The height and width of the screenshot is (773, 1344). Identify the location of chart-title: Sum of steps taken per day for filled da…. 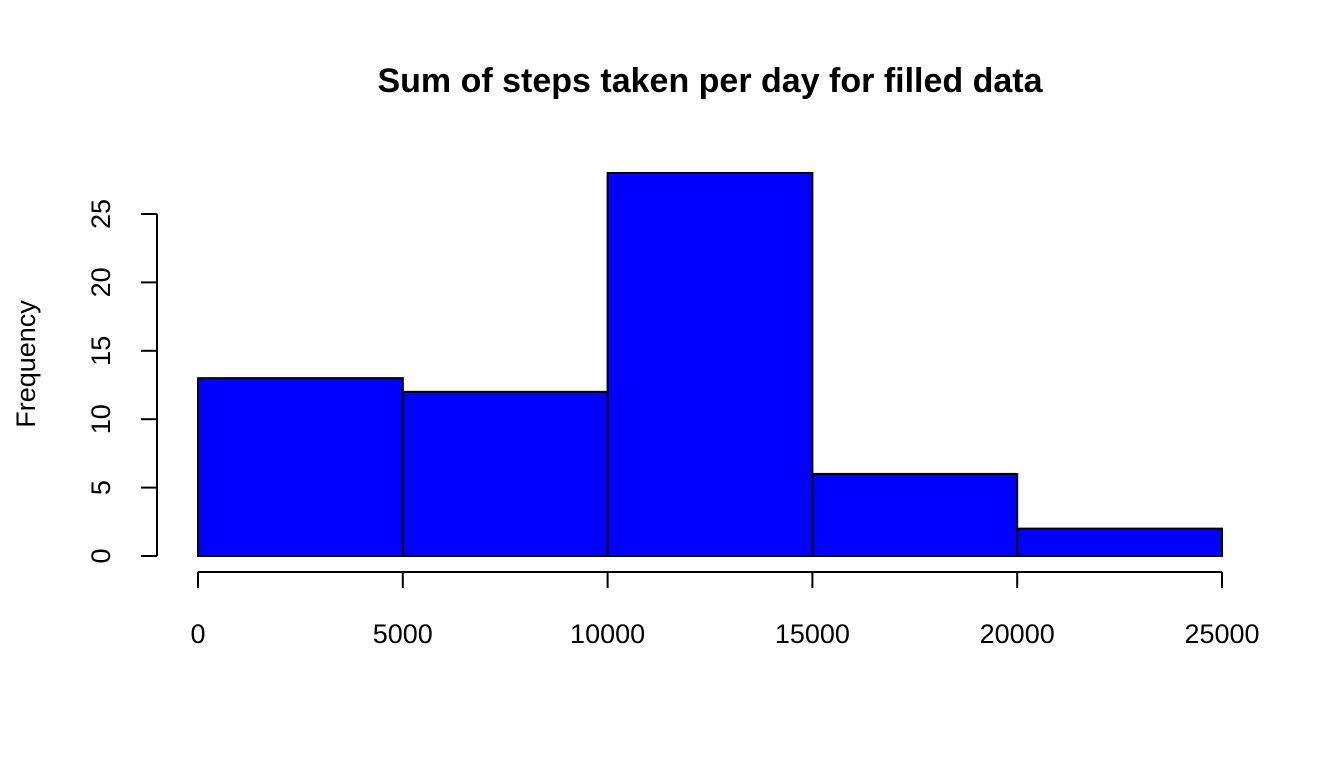
(710, 81).